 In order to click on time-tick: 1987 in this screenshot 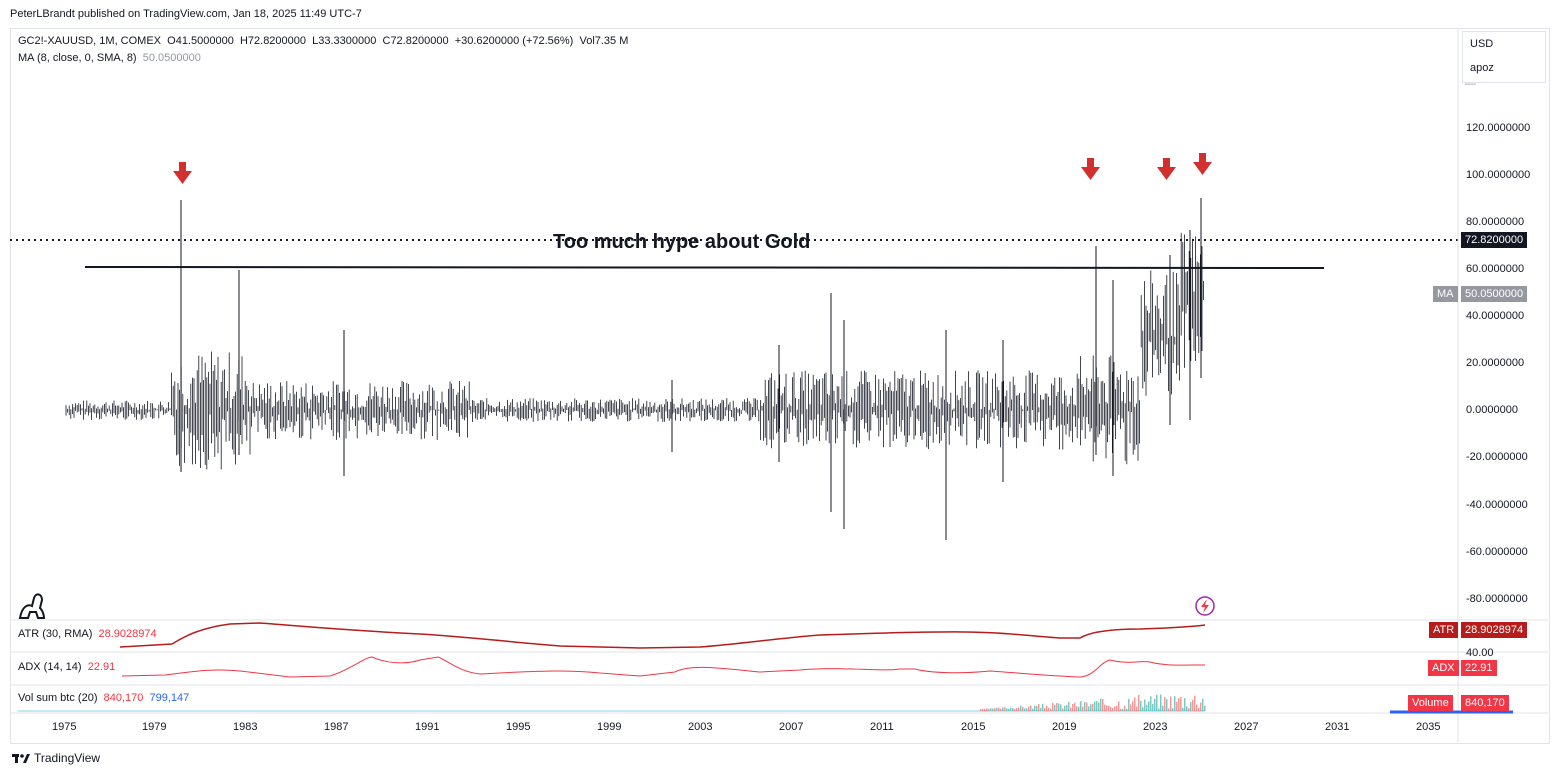, I will do `click(336, 727)`.